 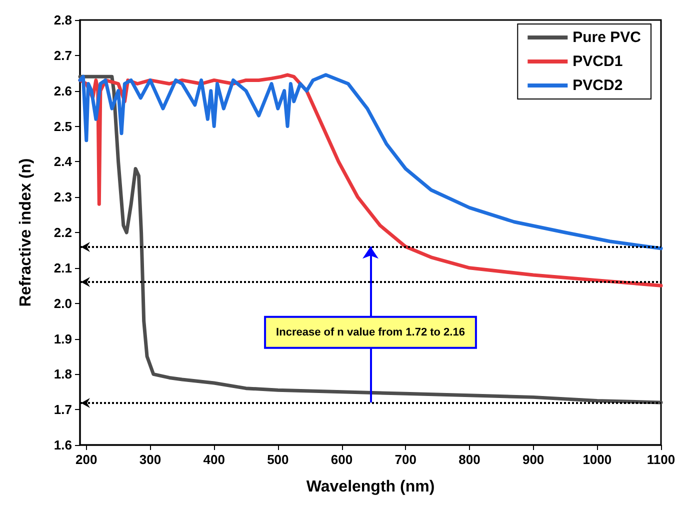 What do you see at coordinates (661, 459) in the screenshot?
I see `x-tick-label: 1100` at bounding box center [661, 459].